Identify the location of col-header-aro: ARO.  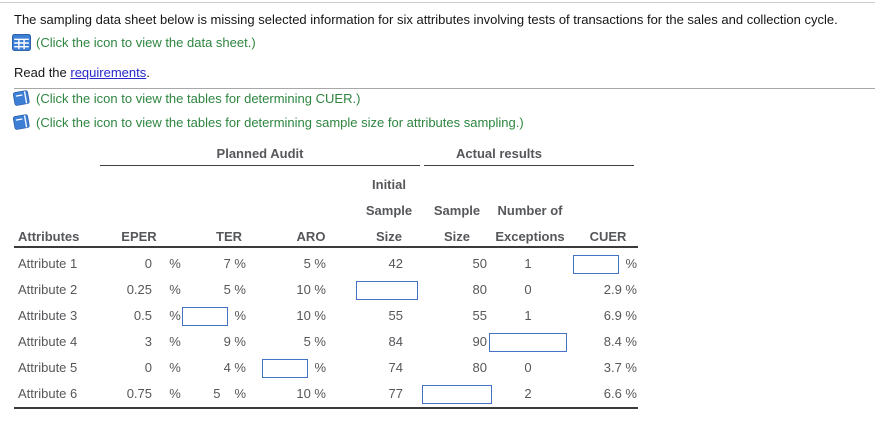
(311, 236).